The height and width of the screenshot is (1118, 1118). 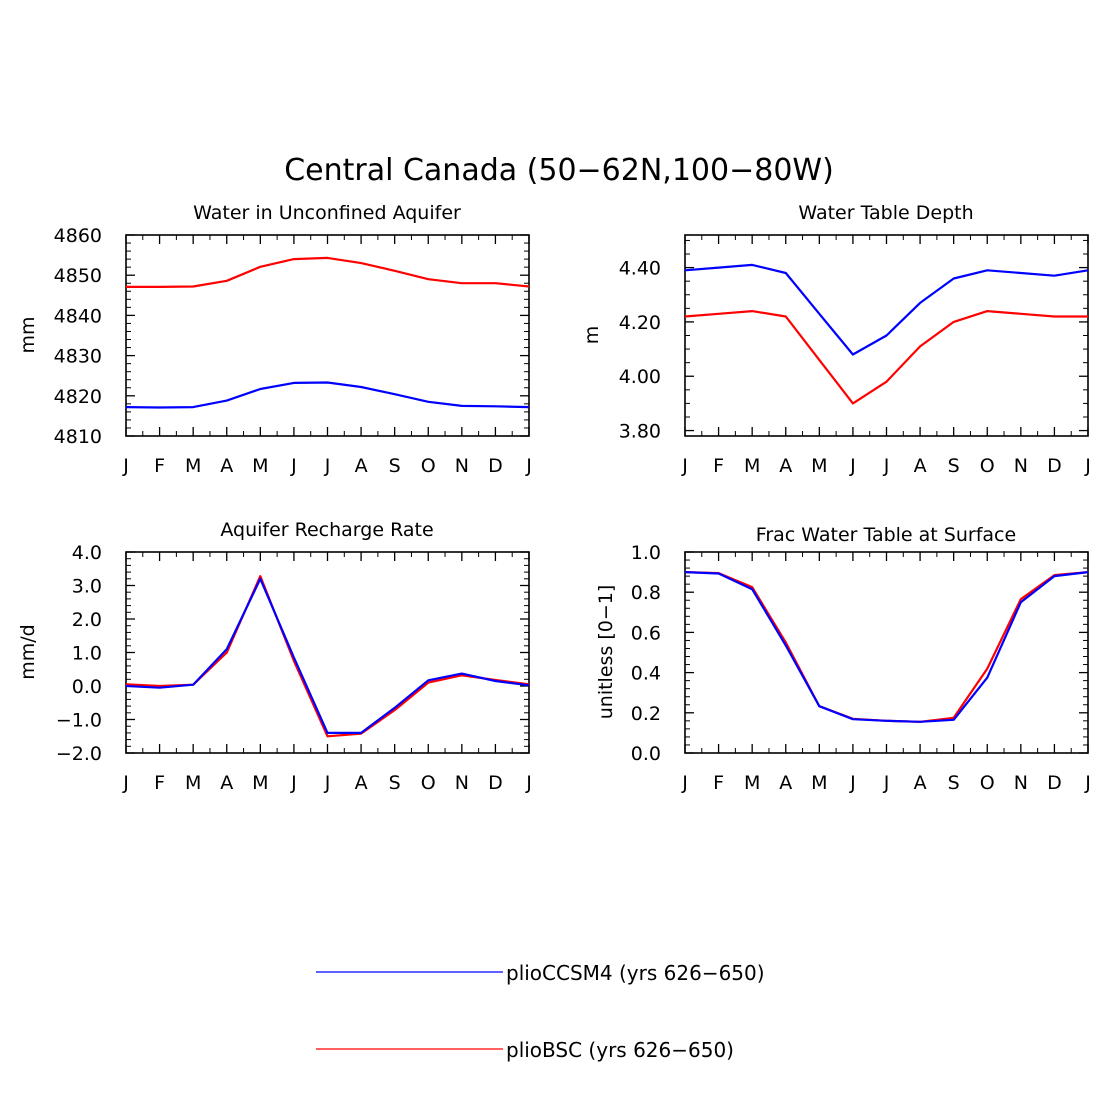 What do you see at coordinates (606, 652) in the screenshot?
I see `ylabel-frac: unitless [0−1]` at bounding box center [606, 652].